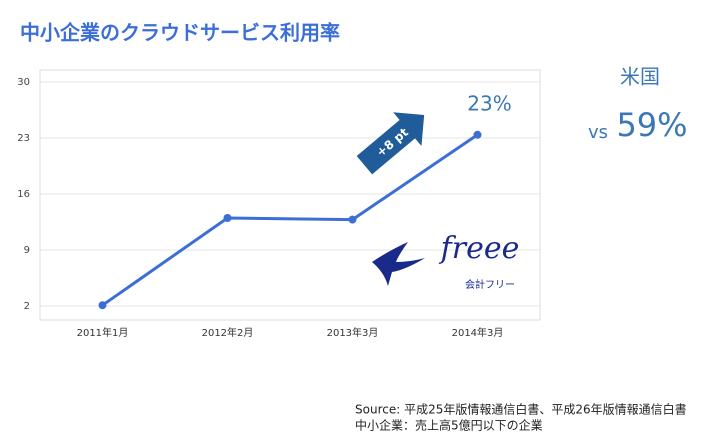 The height and width of the screenshot is (436, 717). Describe the element at coordinates (521, 409) in the screenshot. I see `source-line: Source: 平成25年版情報通信白書、平成26年版情報通信白書` at that location.